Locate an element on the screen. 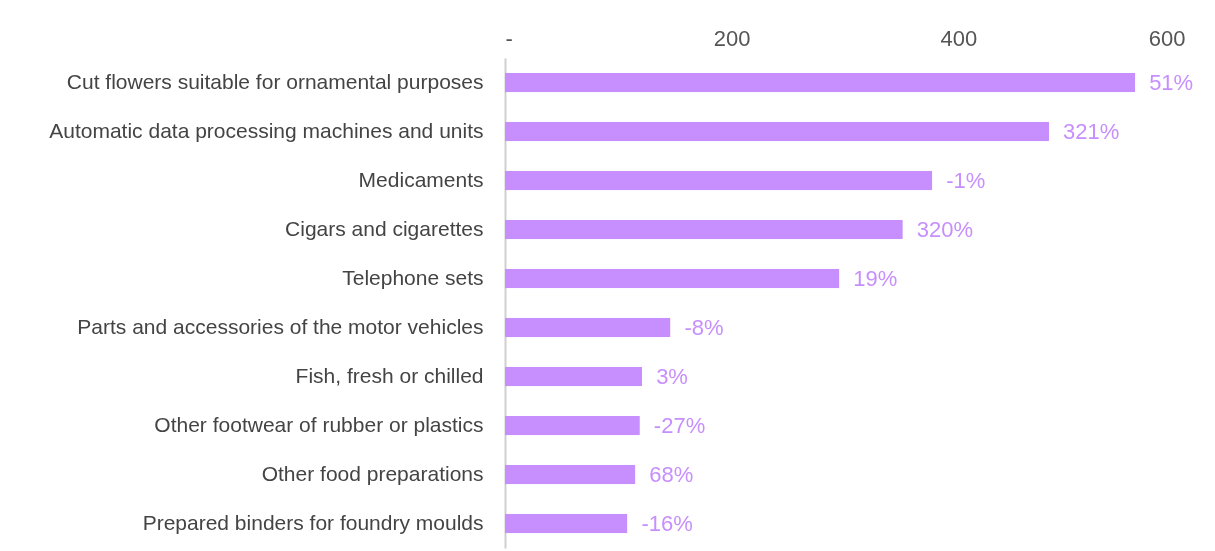 This screenshot has width=1215, height=551. x-tick-label: 600 is located at coordinates (1167, 38).